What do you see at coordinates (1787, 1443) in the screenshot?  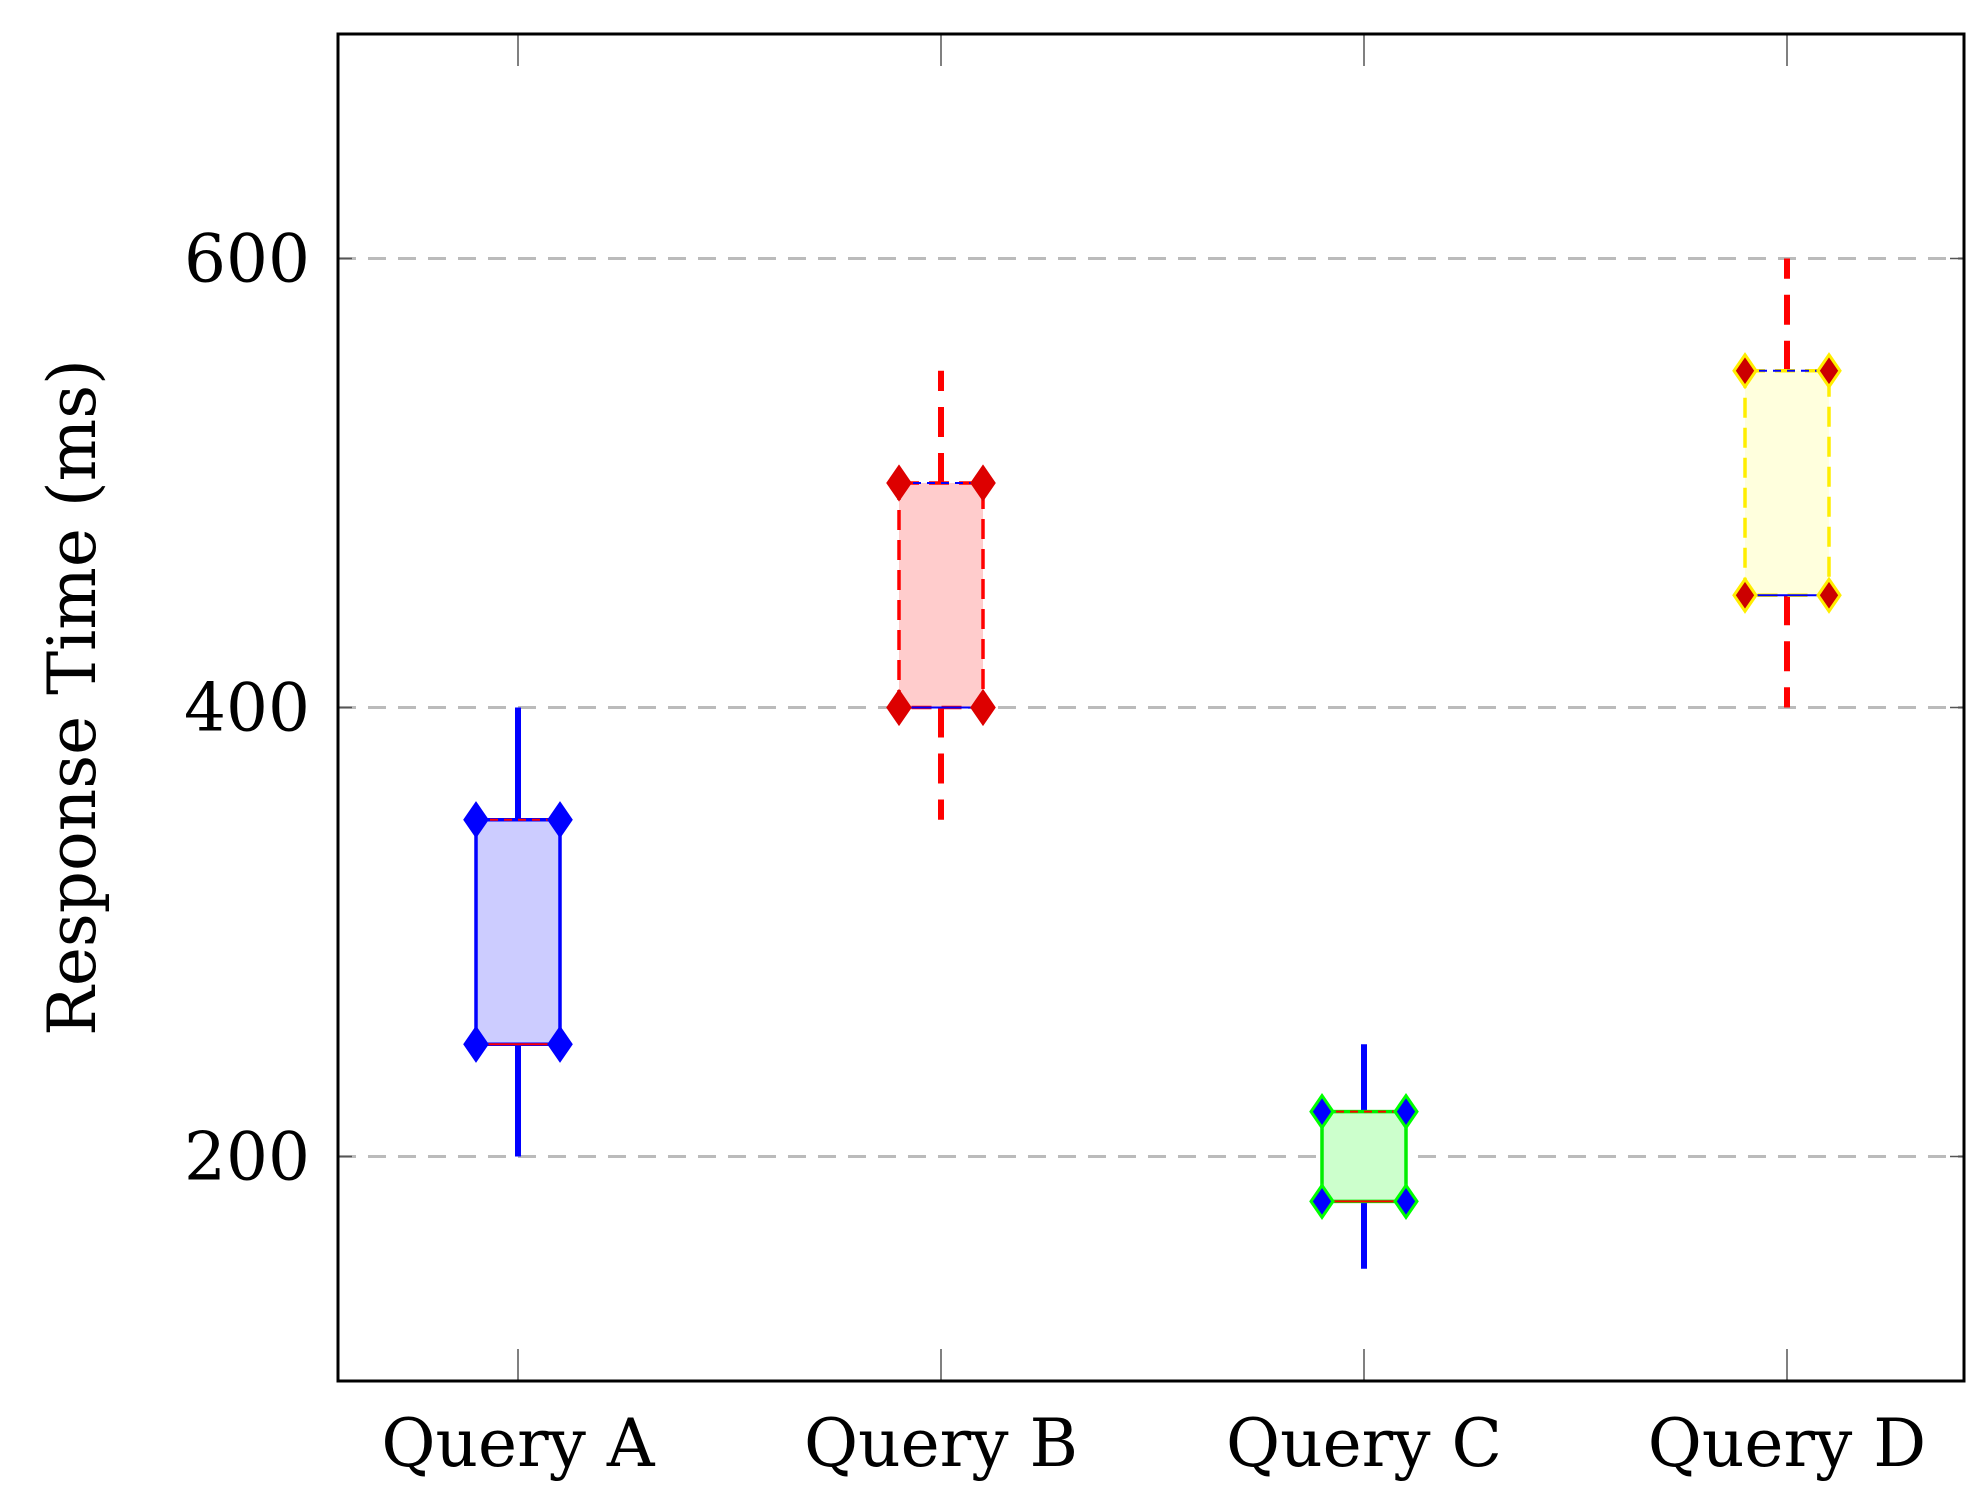 I see `xtick-label-3: Query D` at bounding box center [1787, 1443].